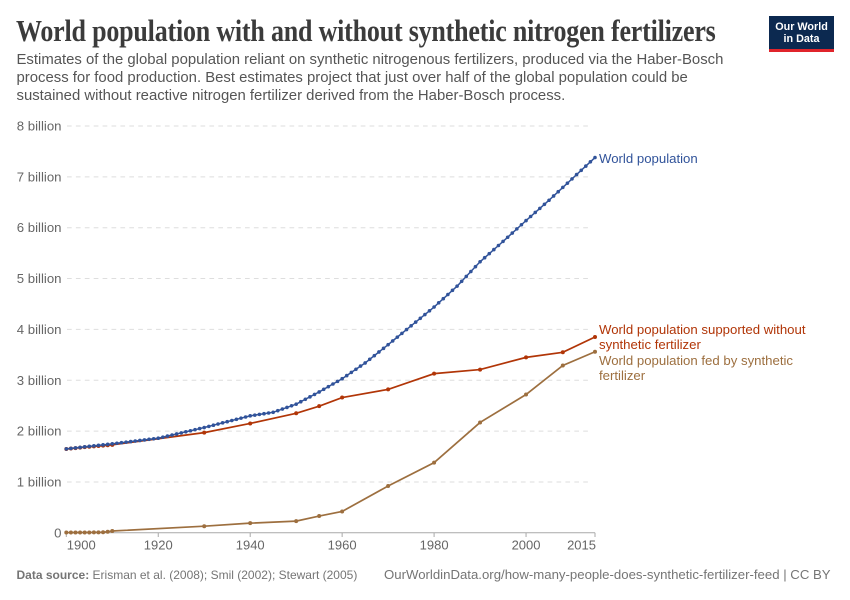  Describe the element at coordinates (434, 545) in the screenshot. I see `svg-text: 1980` at that location.